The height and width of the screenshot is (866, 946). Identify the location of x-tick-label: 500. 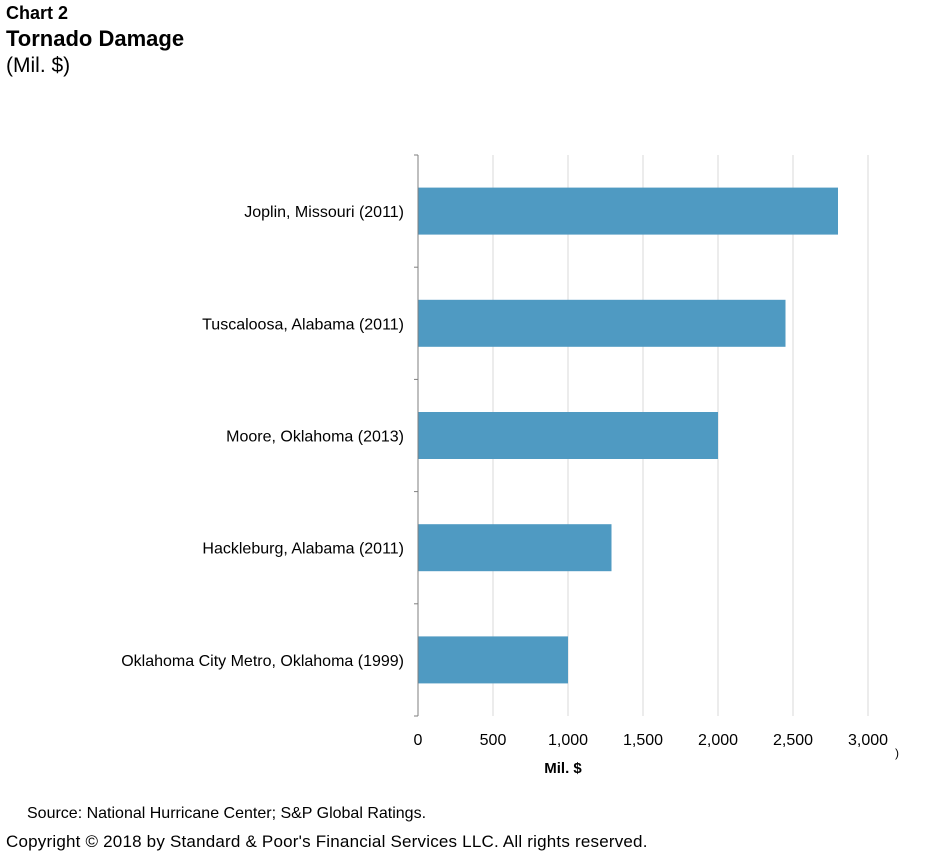
(493, 740).